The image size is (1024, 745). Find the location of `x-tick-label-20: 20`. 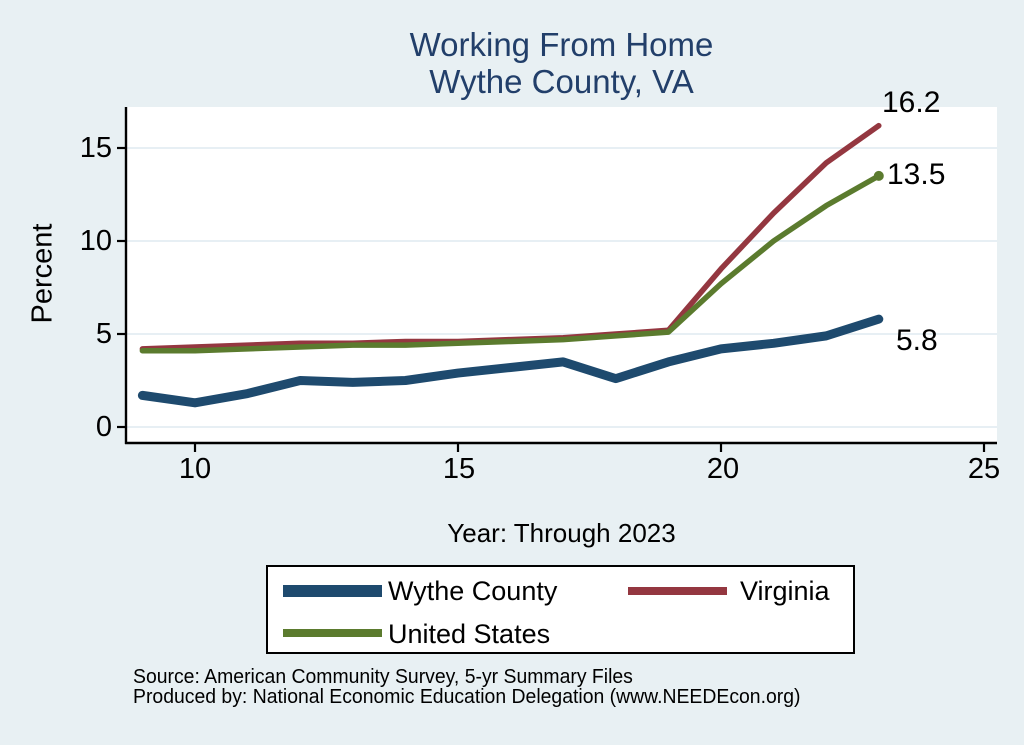

x-tick-label-20: 20 is located at coordinates (723, 469).